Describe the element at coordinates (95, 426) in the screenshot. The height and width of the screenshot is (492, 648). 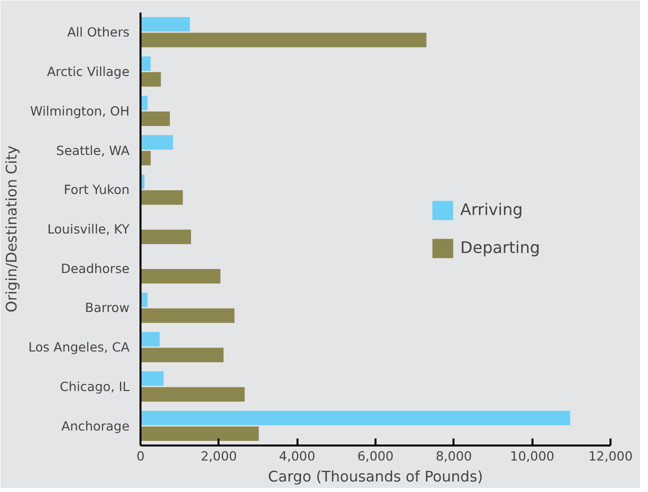
I see `y-tick-label: Anchorage` at that location.